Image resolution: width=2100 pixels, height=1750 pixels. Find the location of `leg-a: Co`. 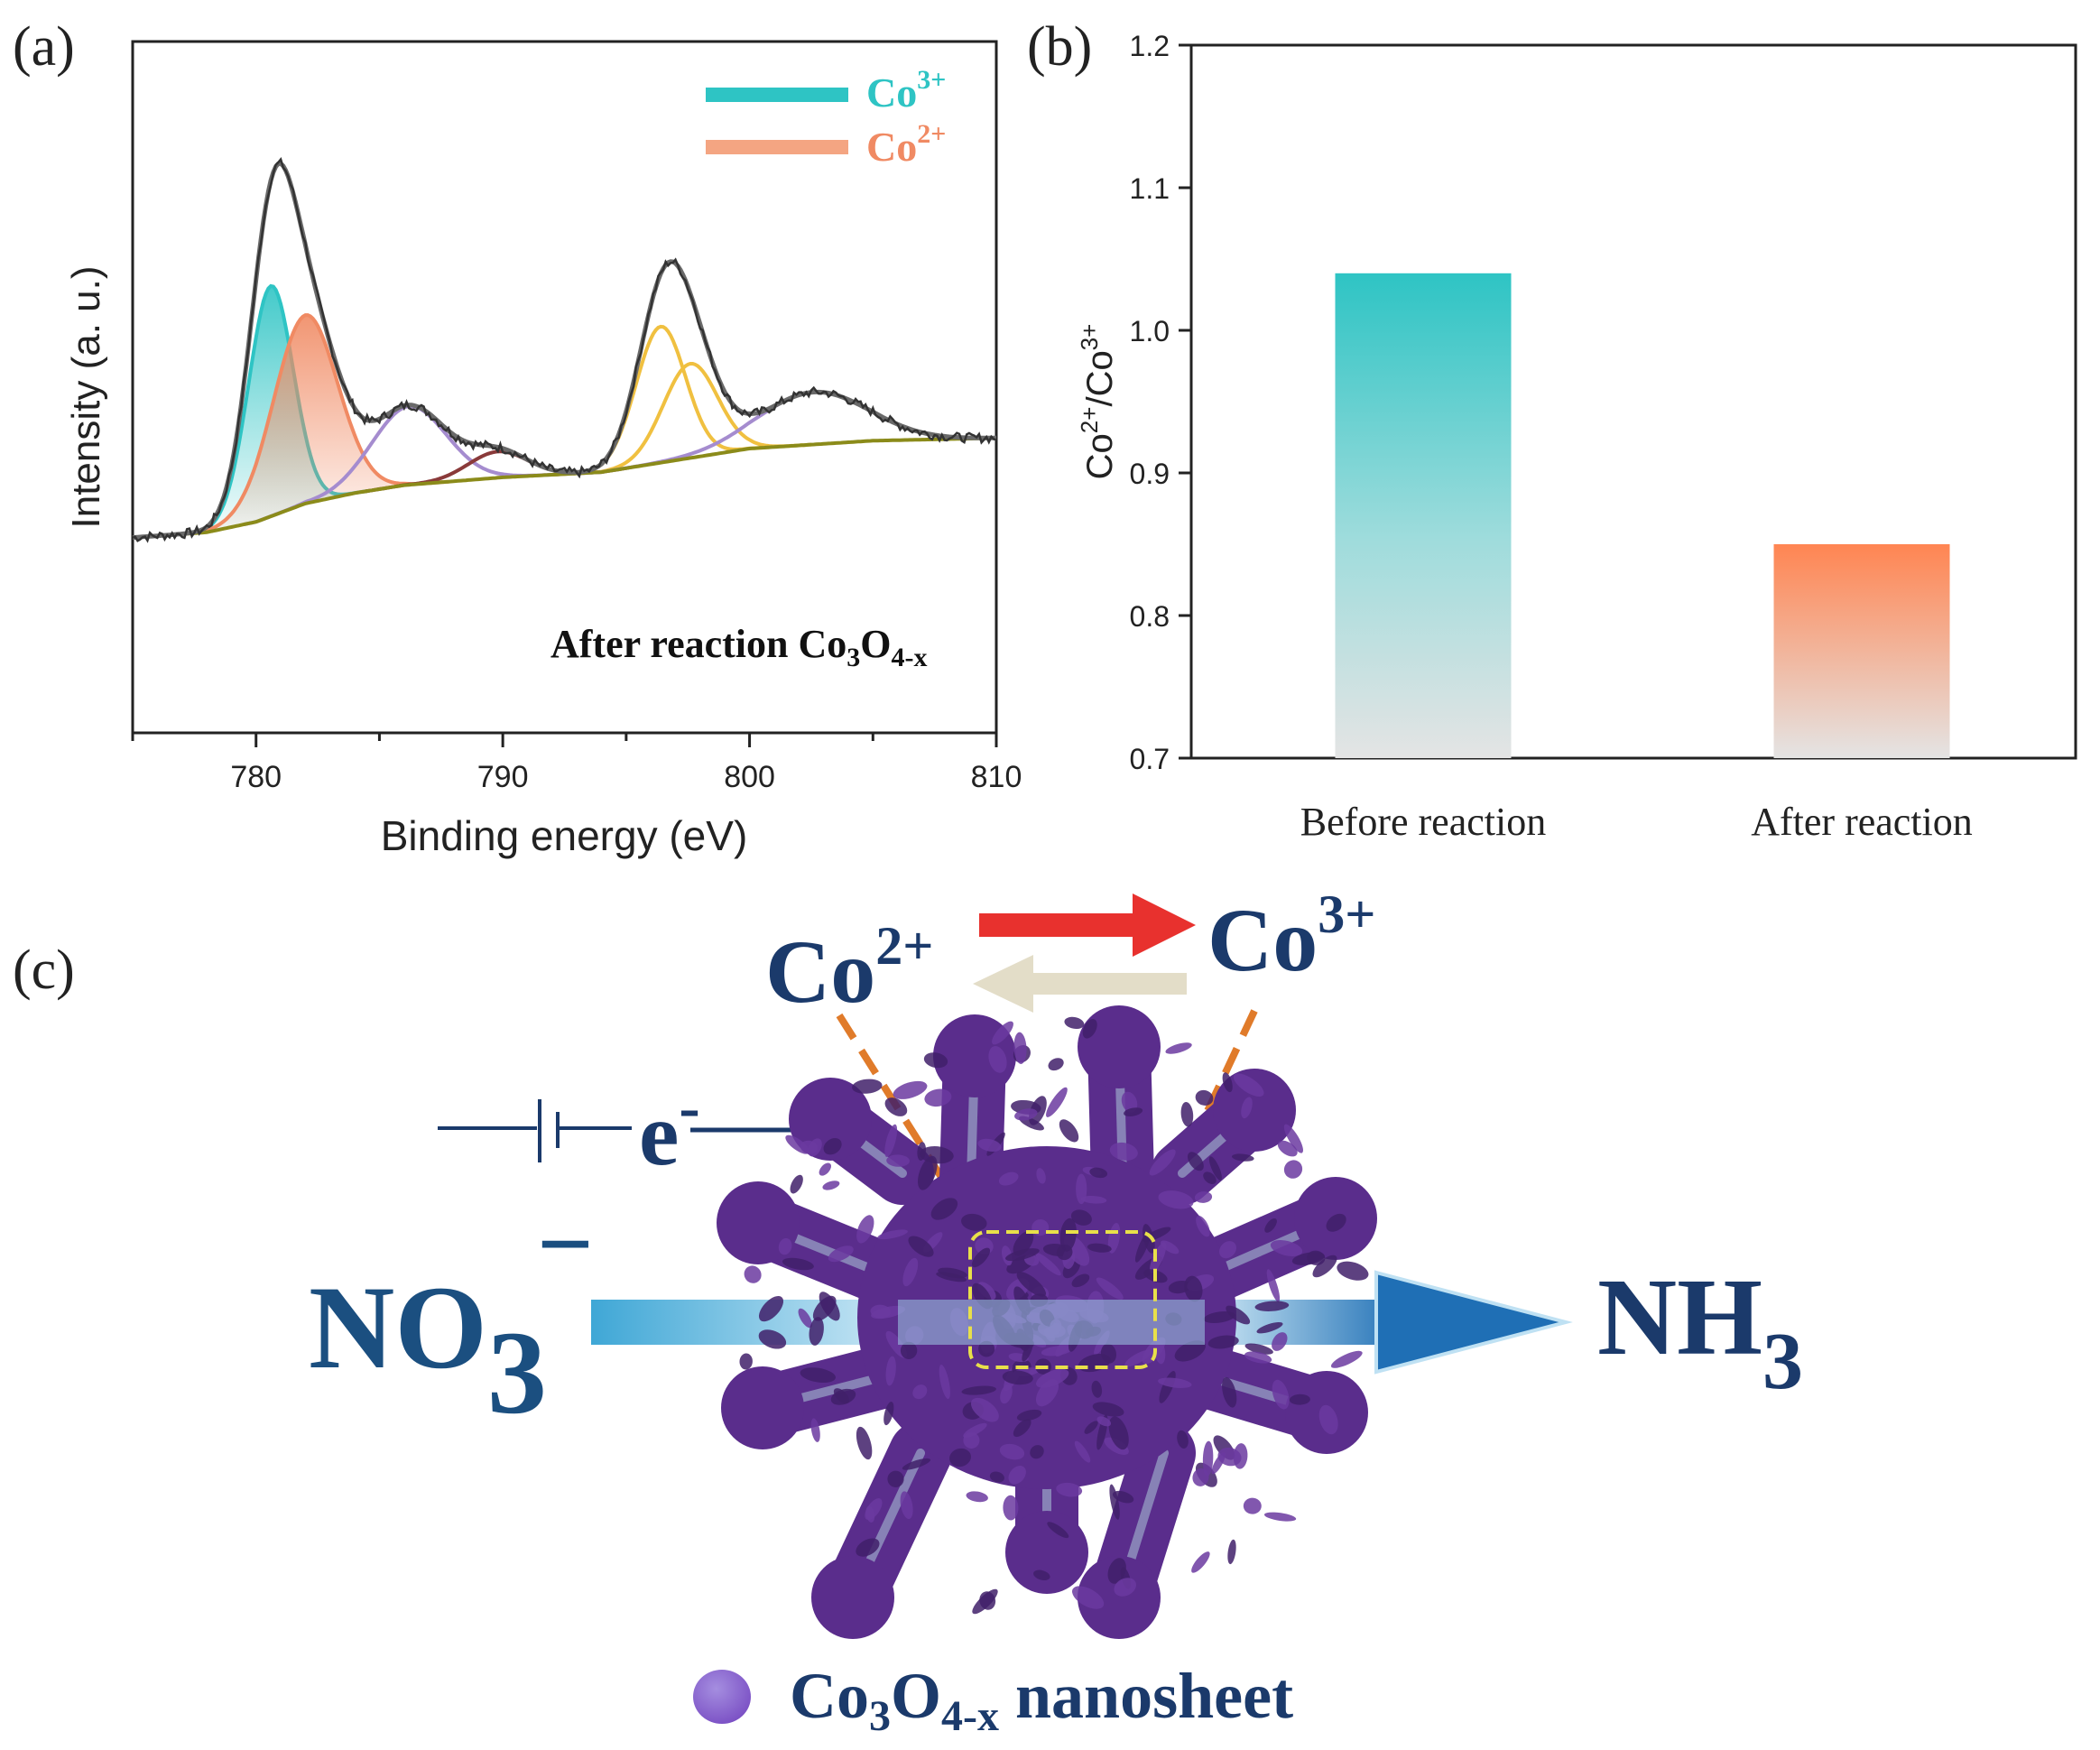

leg-a: Co is located at coordinates (829, 1696).